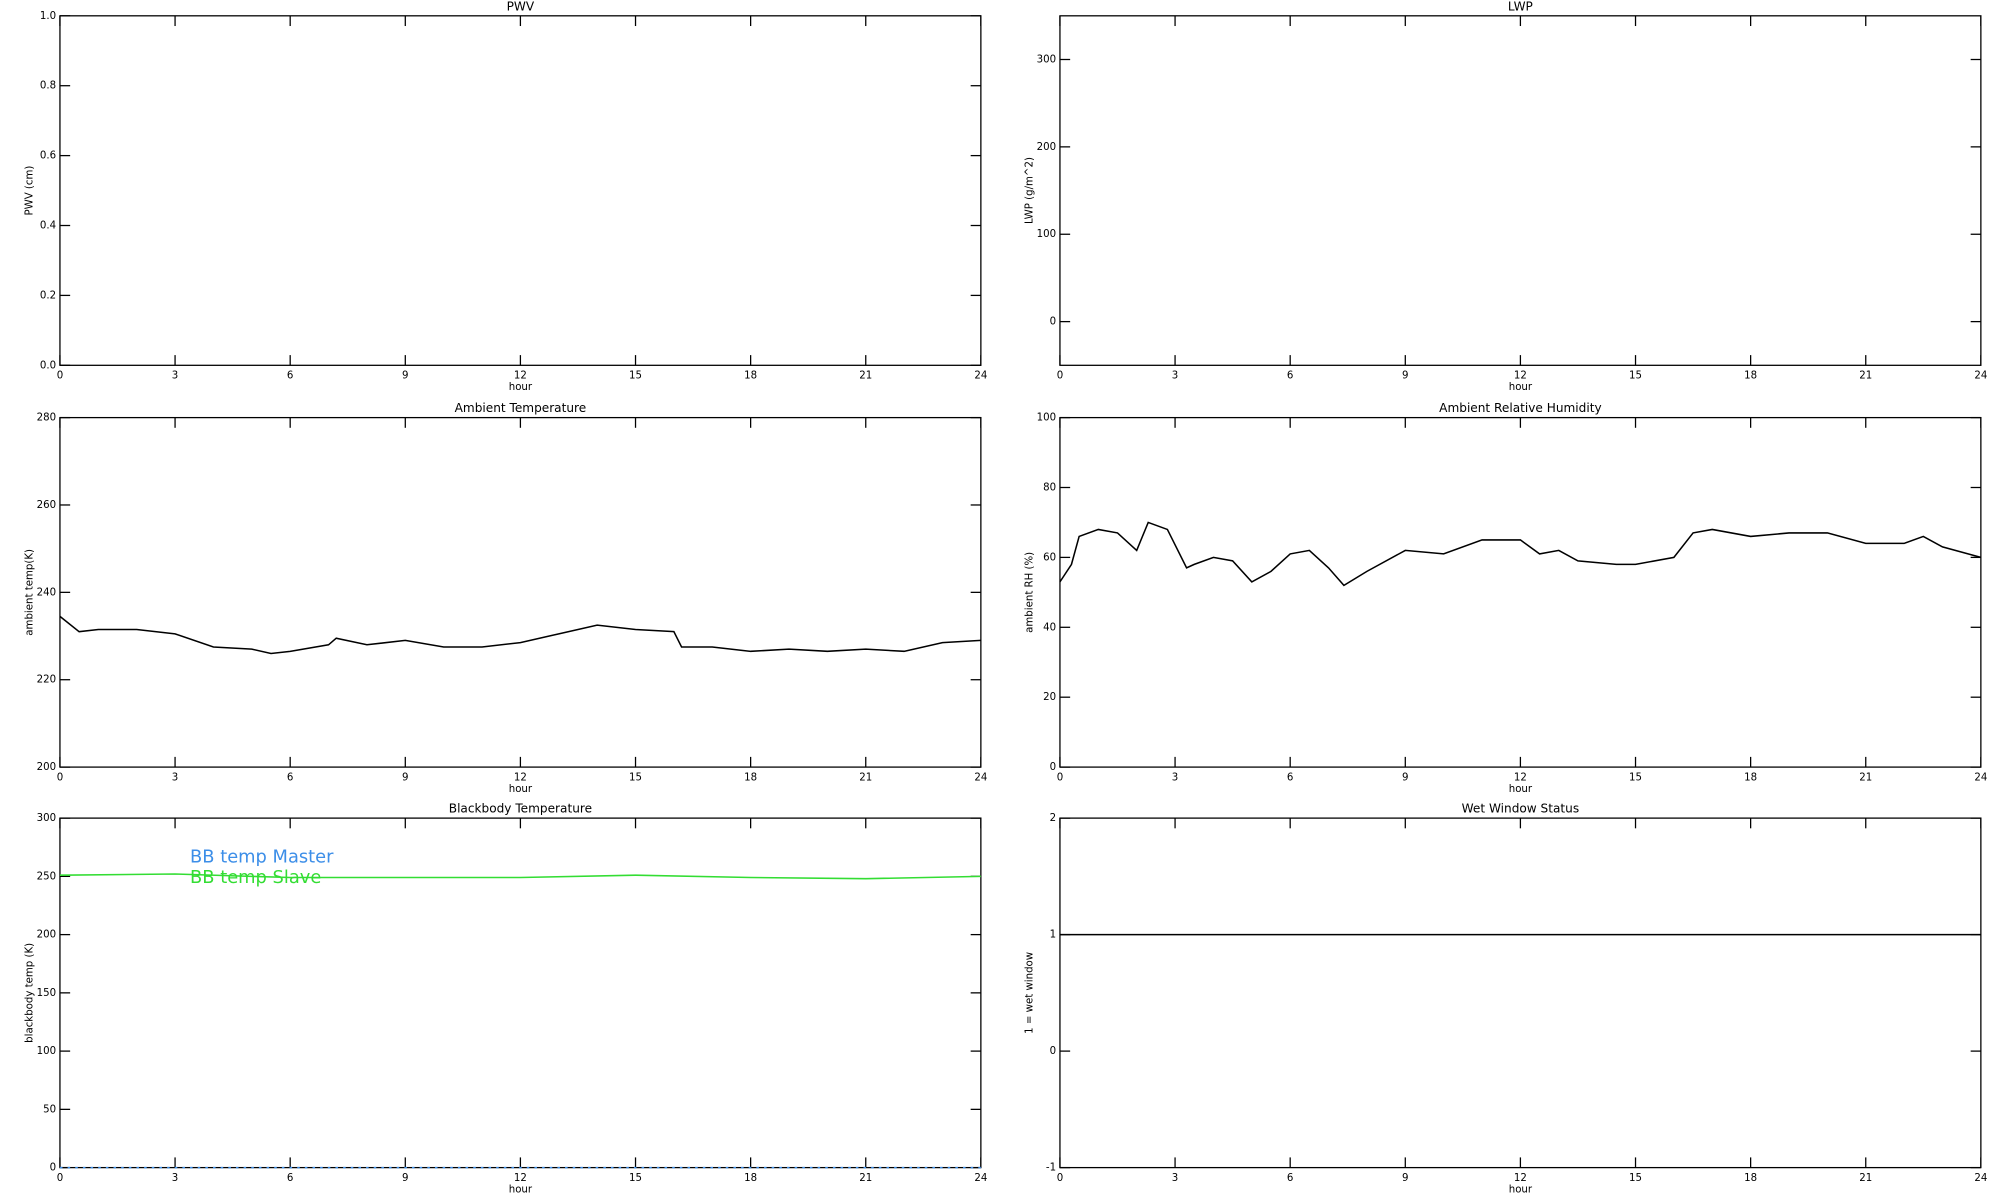 This screenshot has width=2000, height=1200. I want to click on chart-title: LWP, so click(1520, 6).